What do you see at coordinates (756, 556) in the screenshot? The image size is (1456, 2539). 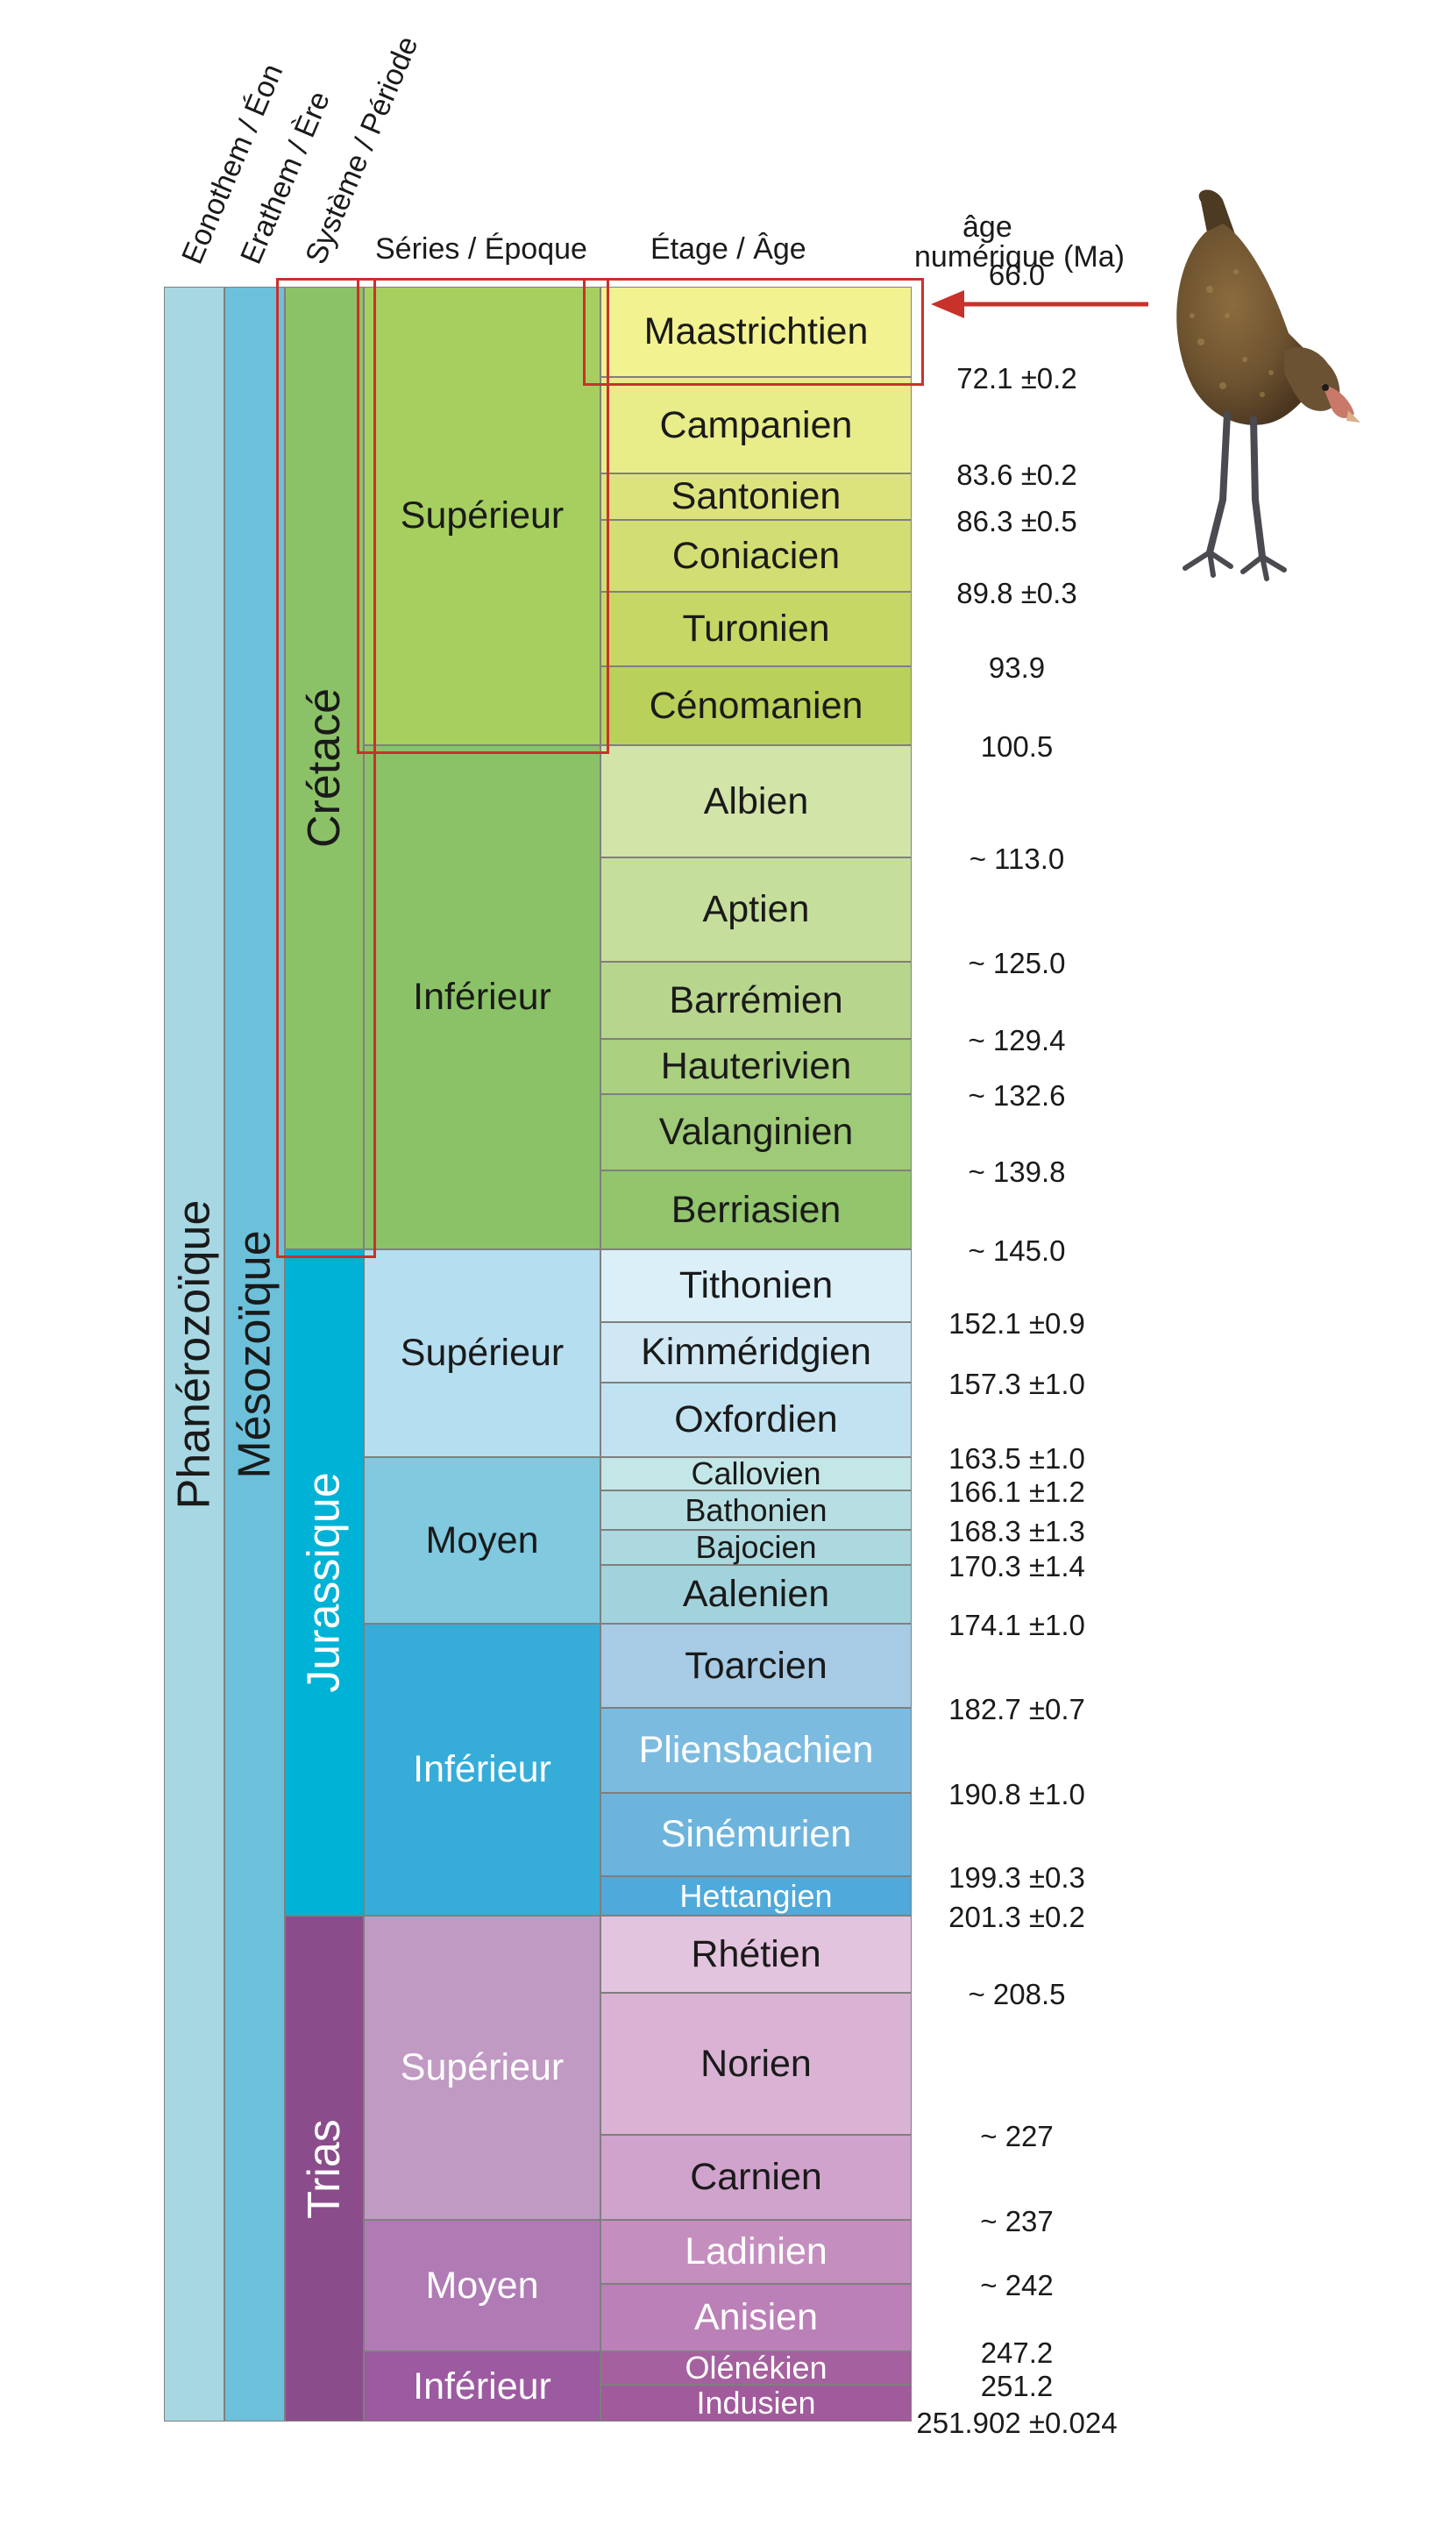 I see `stage-block: Coniacien` at bounding box center [756, 556].